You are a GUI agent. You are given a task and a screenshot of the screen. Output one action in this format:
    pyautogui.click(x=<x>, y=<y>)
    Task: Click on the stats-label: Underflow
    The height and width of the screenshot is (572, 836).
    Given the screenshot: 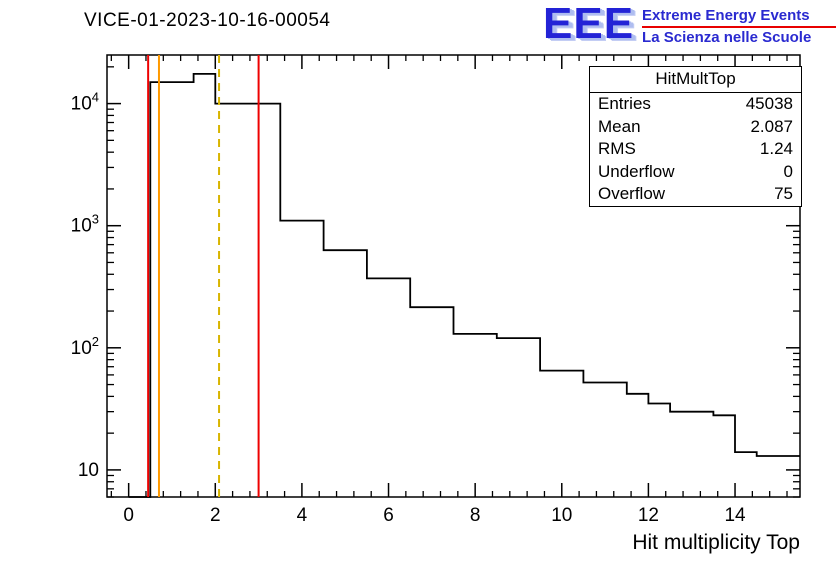 What is the action you would take?
    pyautogui.click(x=636, y=171)
    